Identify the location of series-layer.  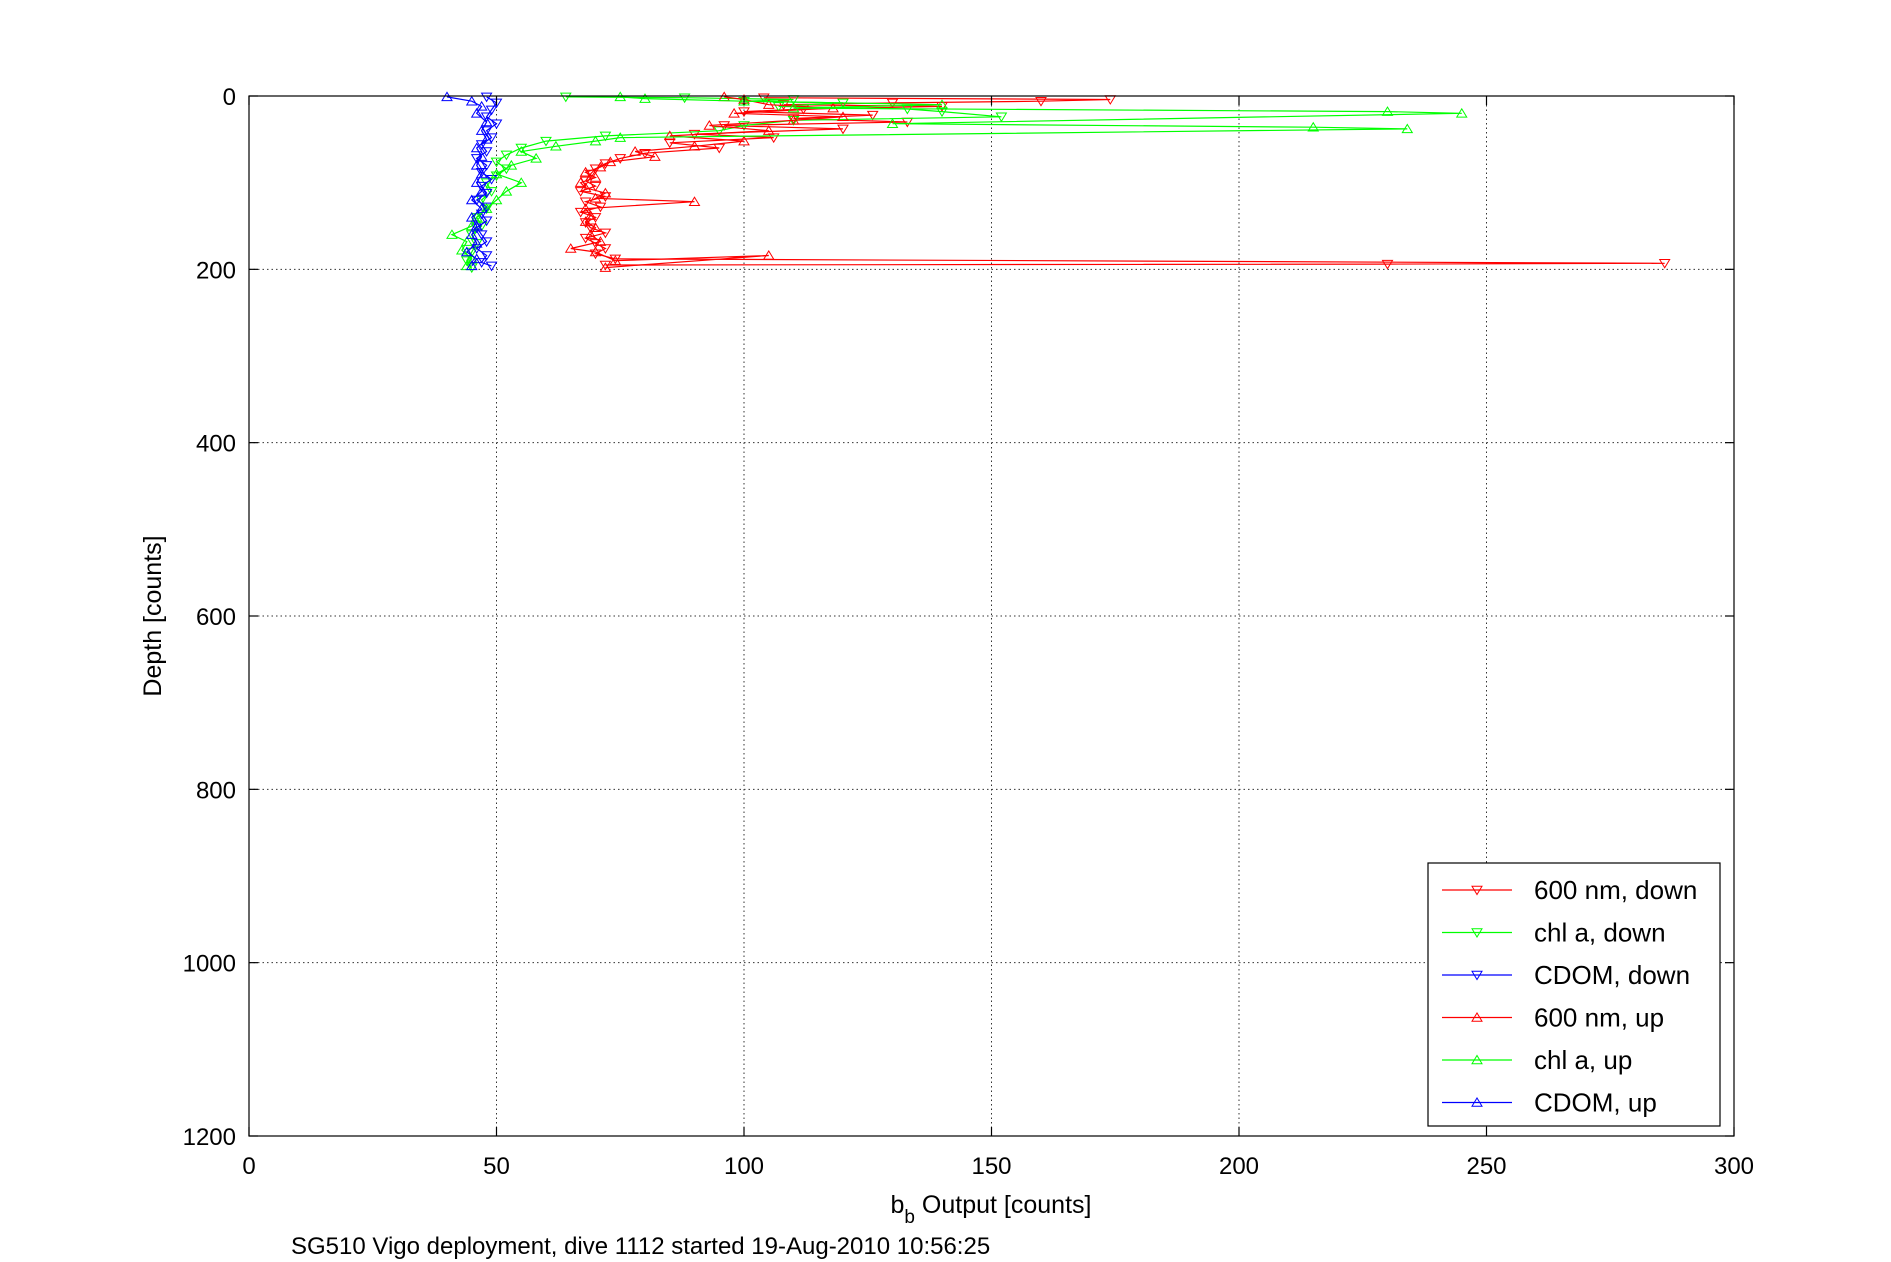
(1056, 182).